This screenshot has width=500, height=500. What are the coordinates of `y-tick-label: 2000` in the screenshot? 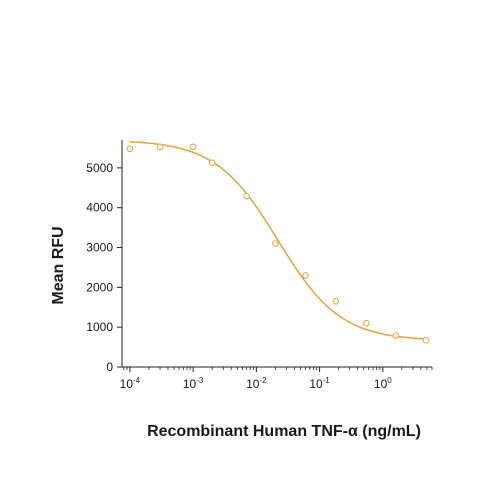 It's located at (99, 287).